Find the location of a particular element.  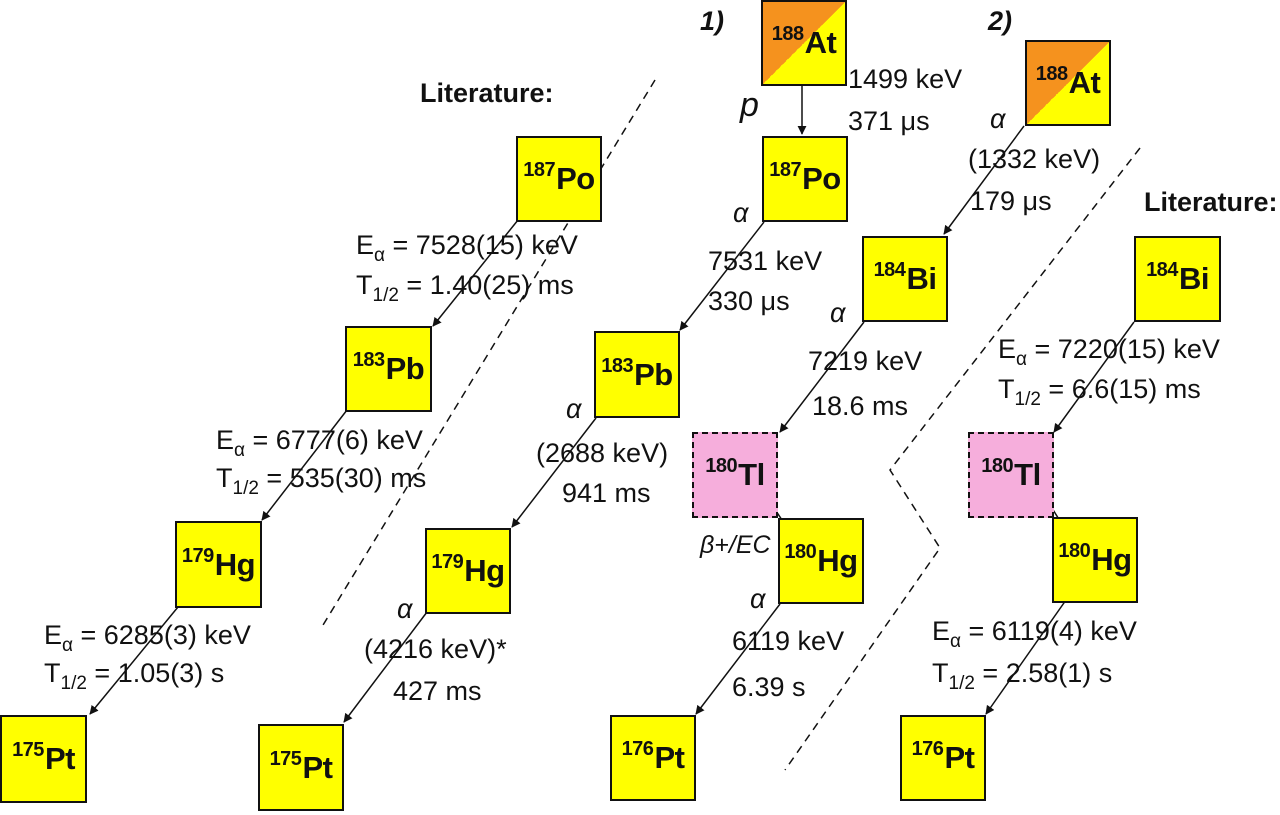

nuclide-pt176-literature: 176Pt is located at coordinates (943, 758).